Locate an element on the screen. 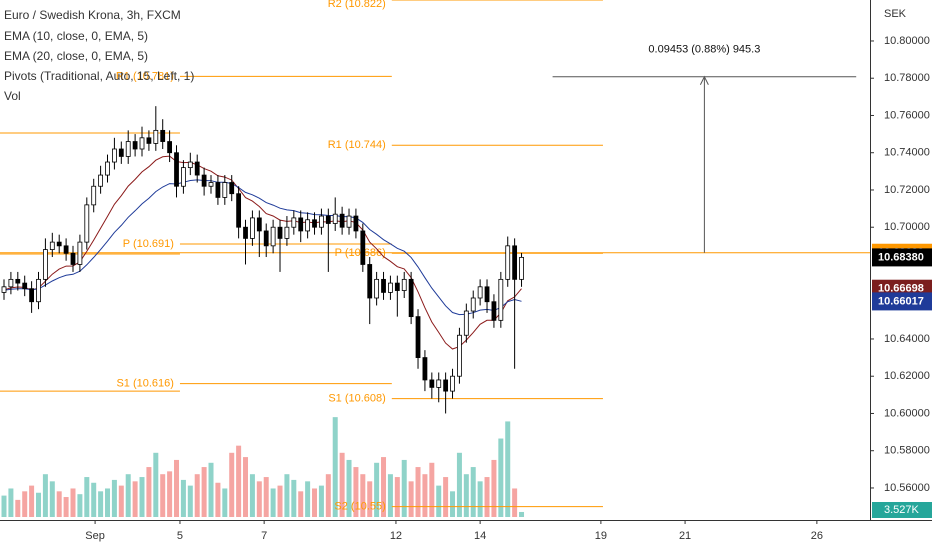 The width and height of the screenshot is (932, 550). x-tick-label: 12 is located at coordinates (396, 536).